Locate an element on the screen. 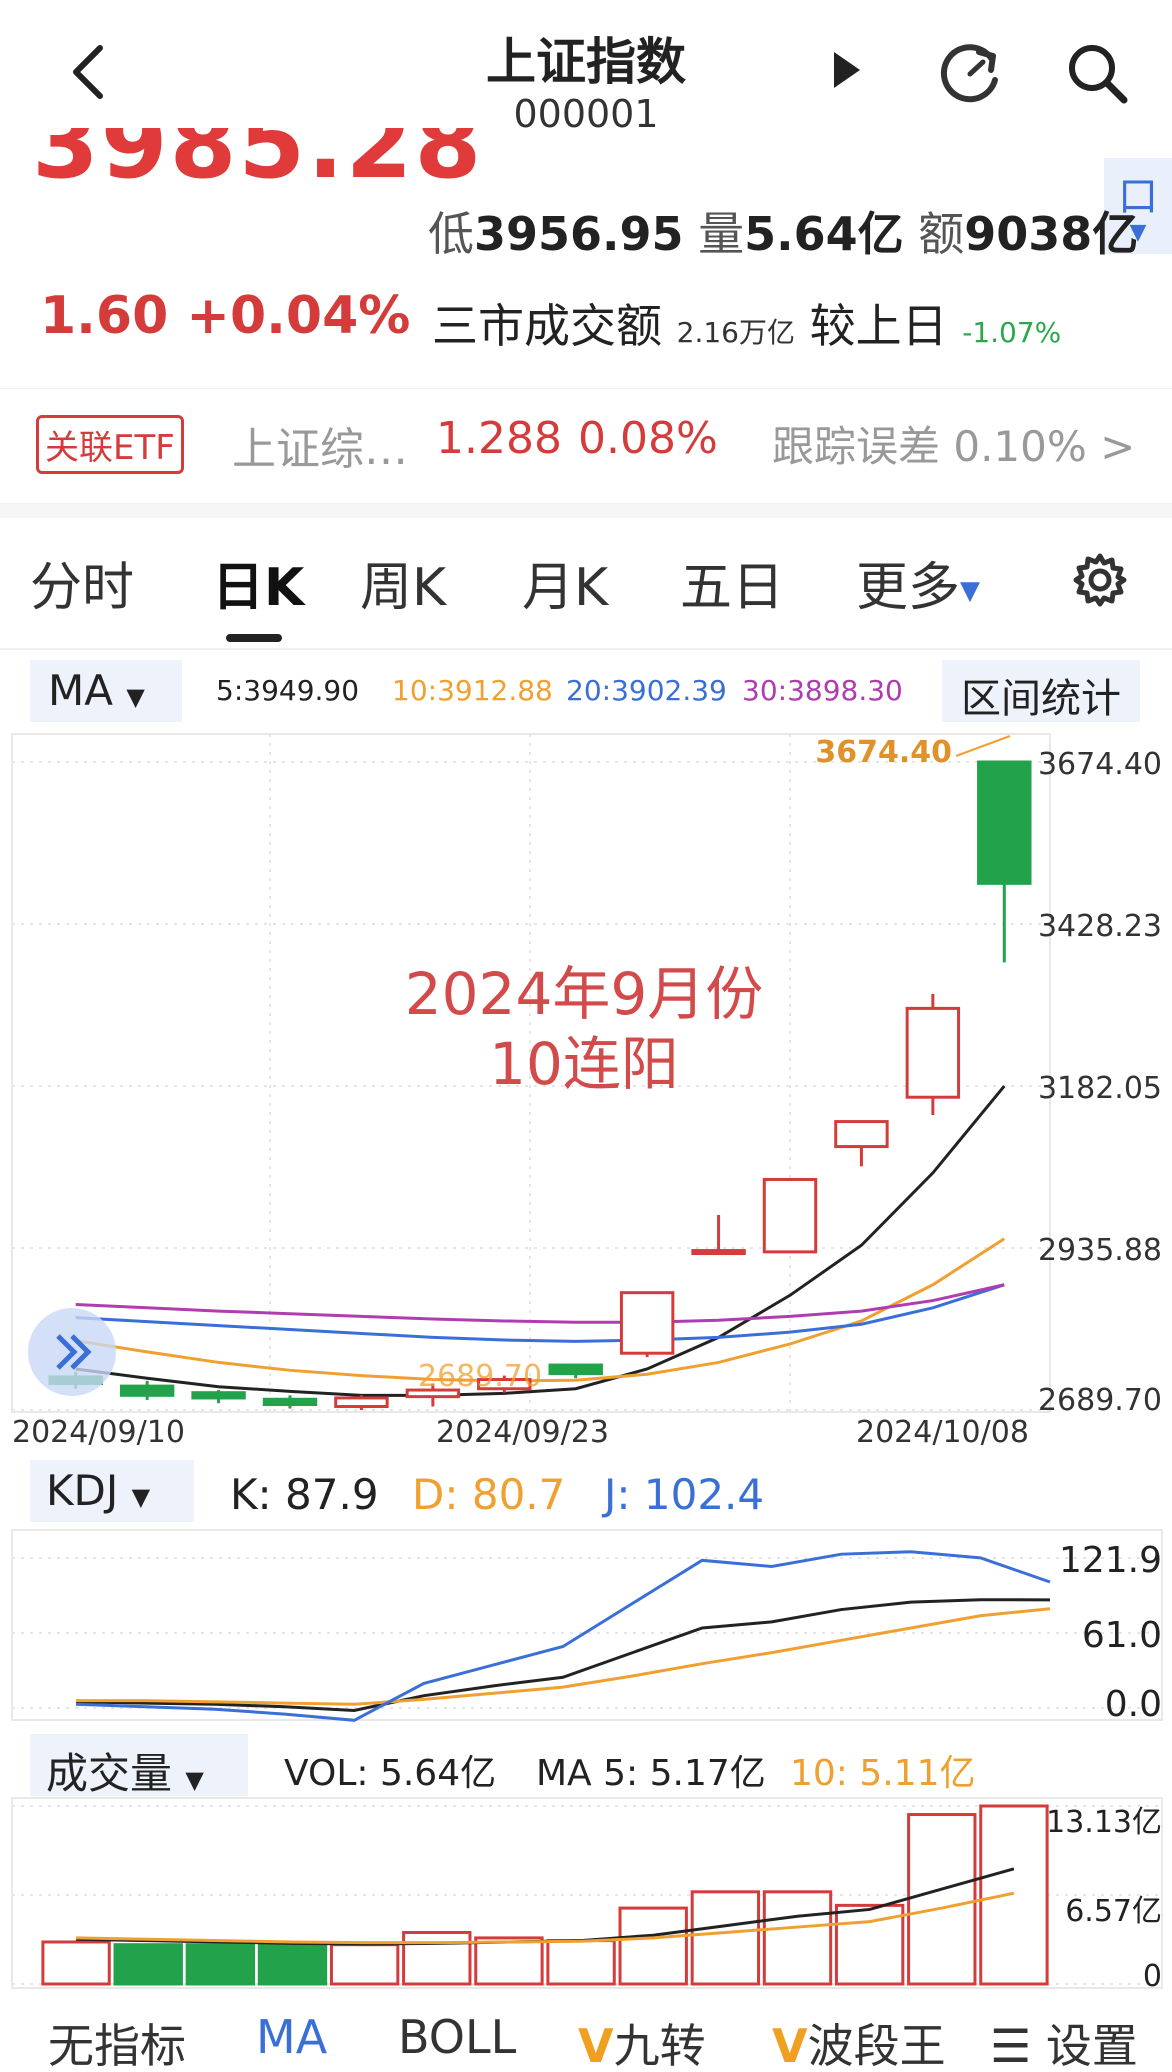 This screenshot has height=2072, width=1172. quote-stats: 低3956.95 量5.64亿 额9038亿 is located at coordinates (783, 234).